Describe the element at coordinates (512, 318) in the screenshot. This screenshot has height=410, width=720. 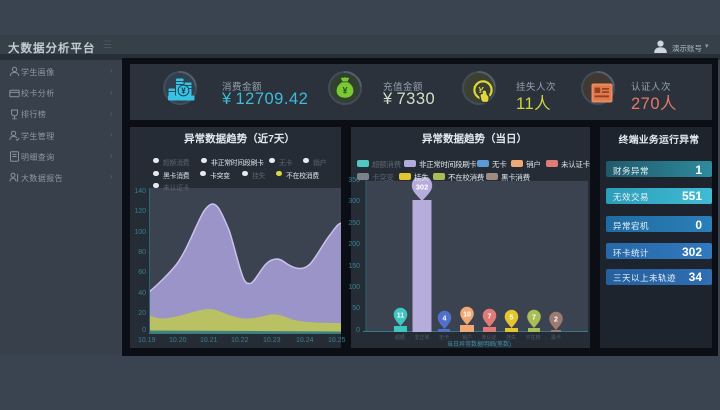
I see `svg-text: 5` at that location.